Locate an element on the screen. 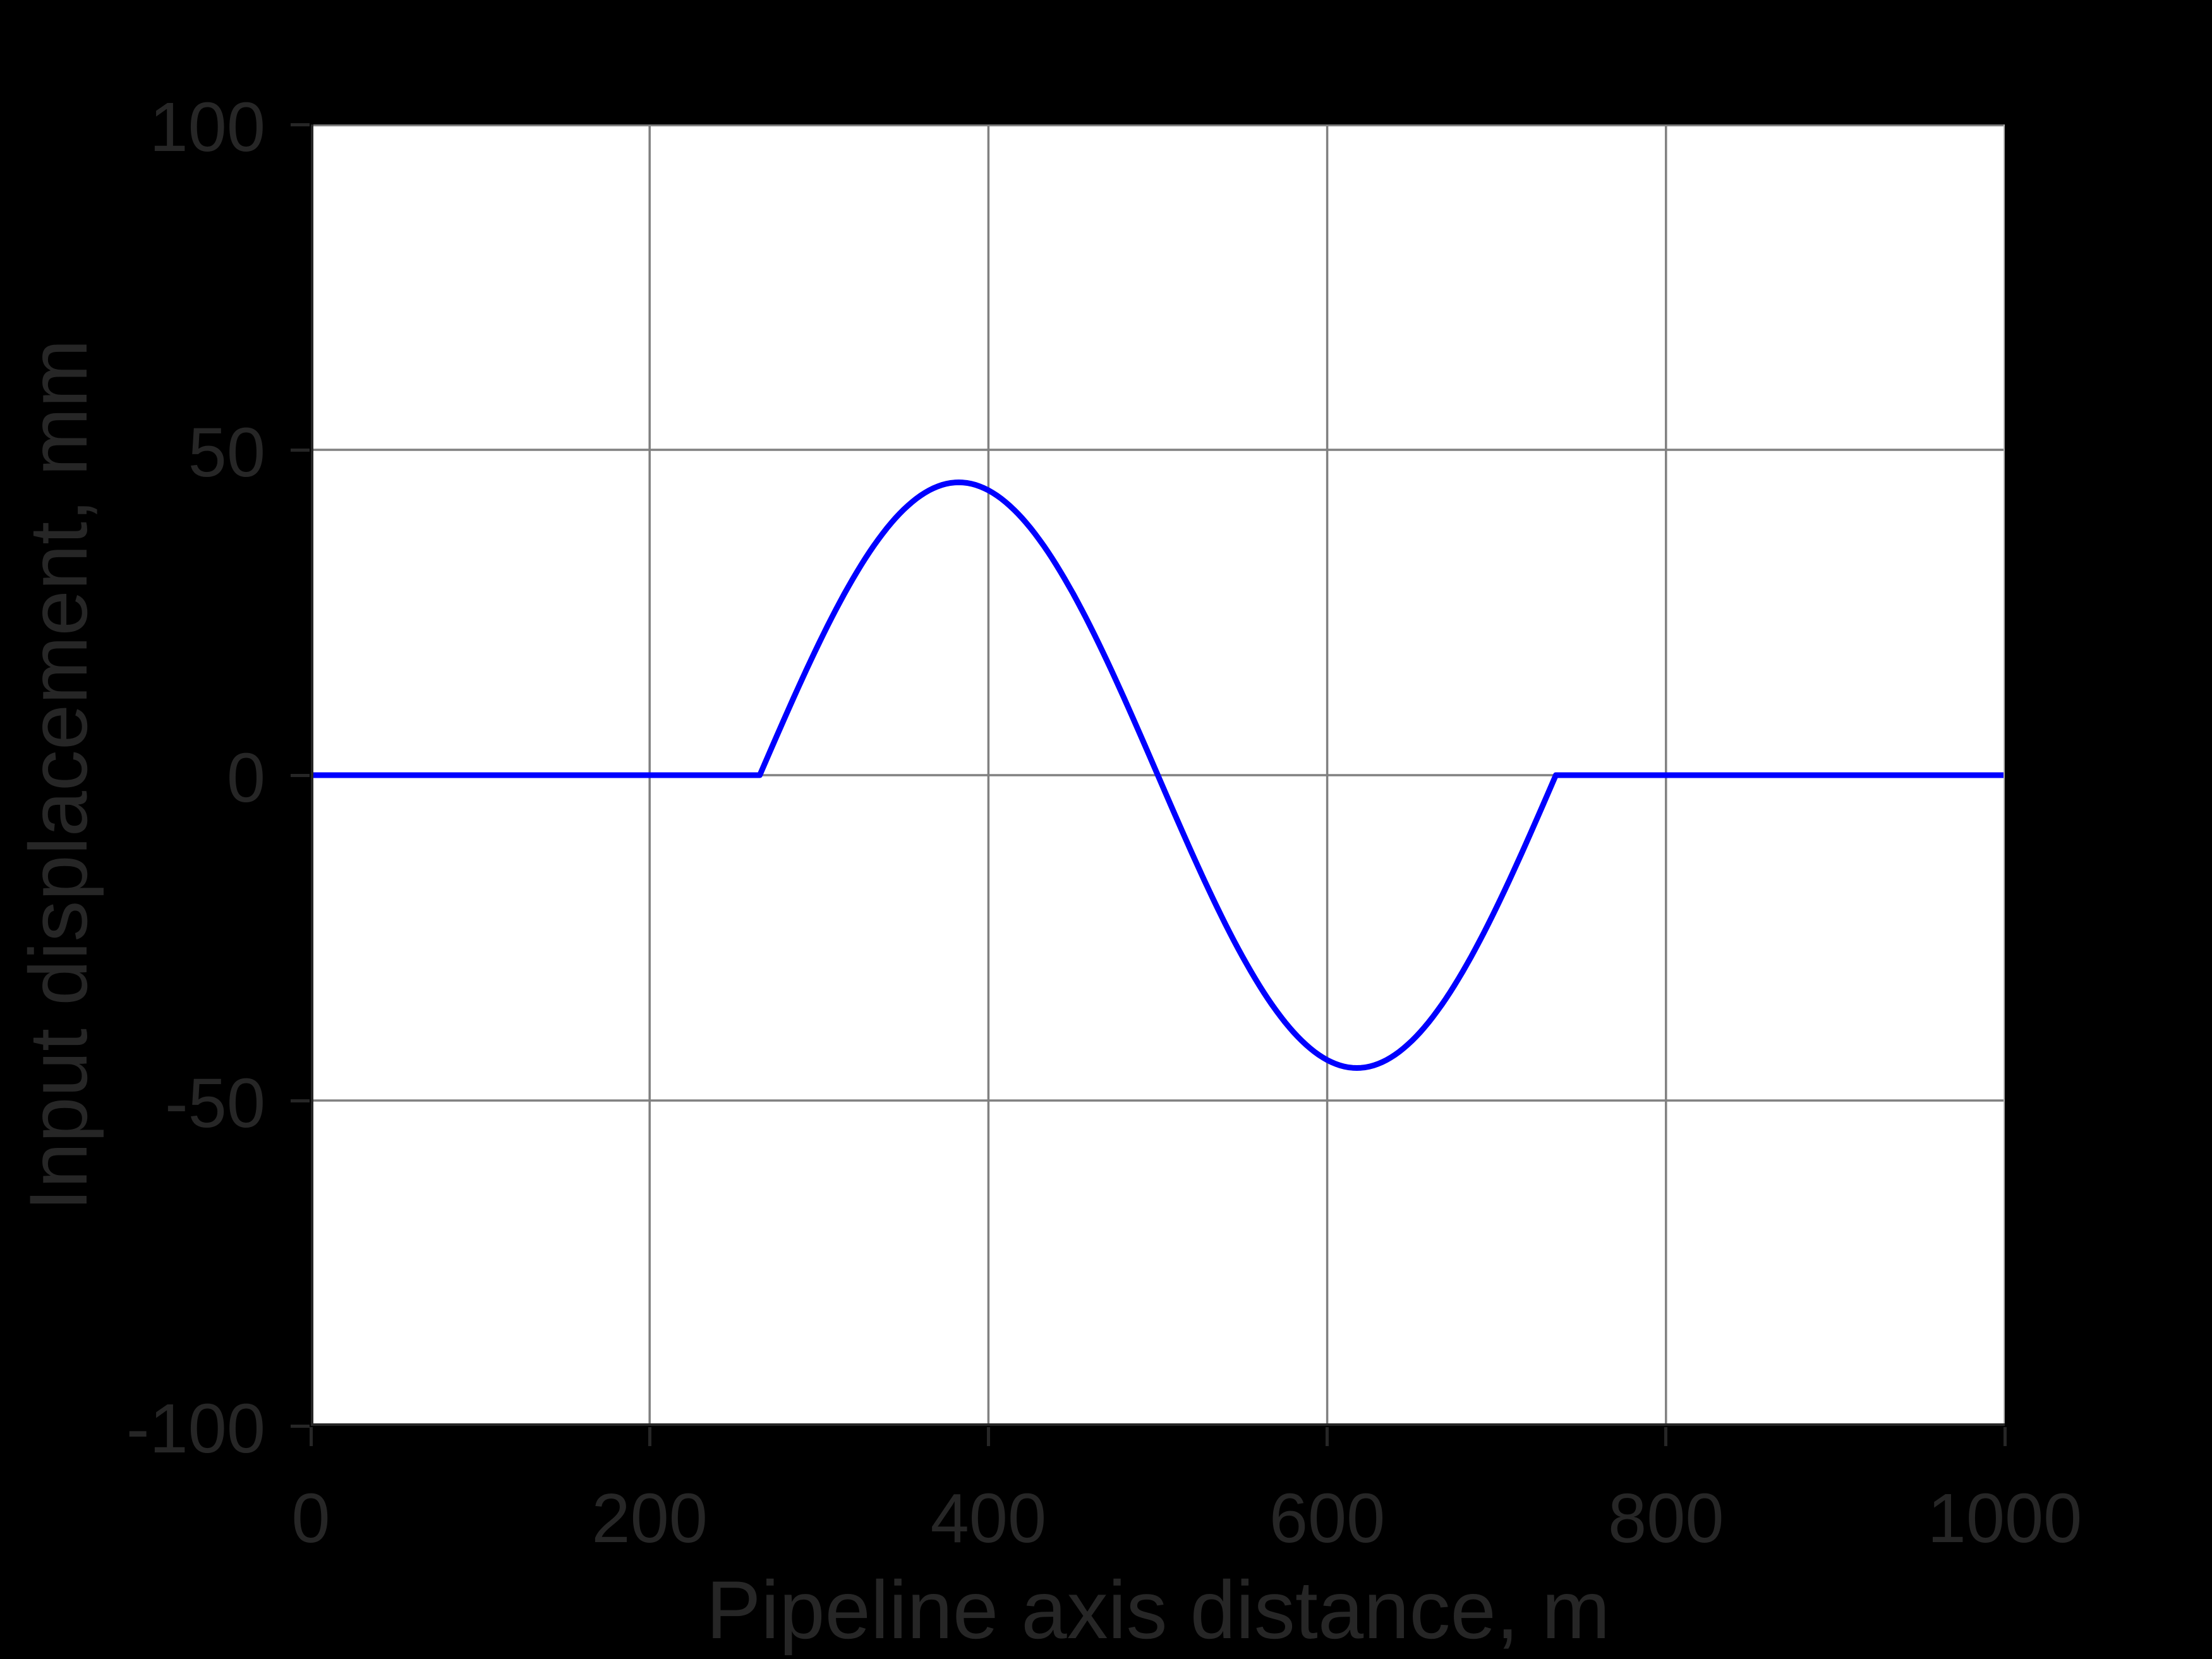 The image size is (2212, 1659). y-tick-label--50: -50 is located at coordinates (215, 1103).